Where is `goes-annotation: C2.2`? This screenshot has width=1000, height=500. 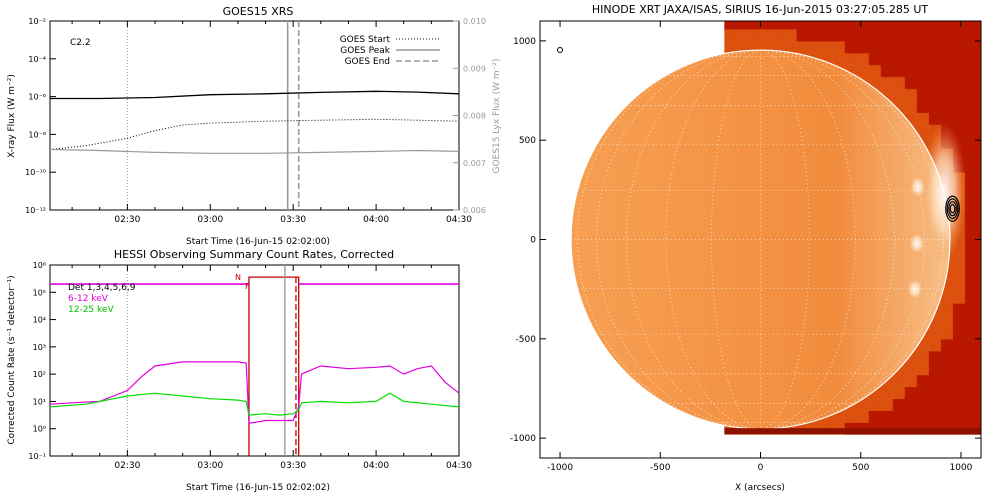
goes-annotation: C2.2 is located at coordinates (80, 43).